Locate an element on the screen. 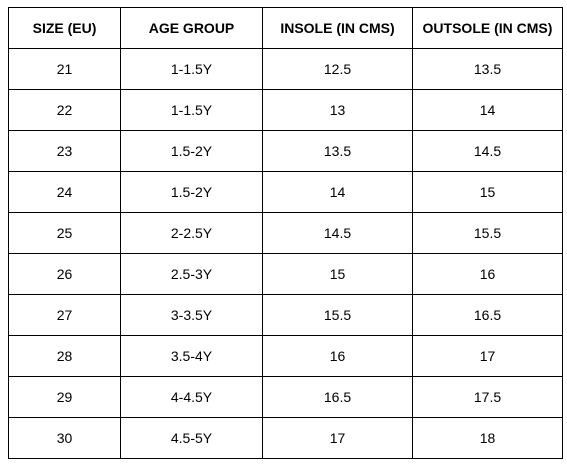 The image size is (567, 467). cell-outsole: 16 is located at coordinates (487, 274).